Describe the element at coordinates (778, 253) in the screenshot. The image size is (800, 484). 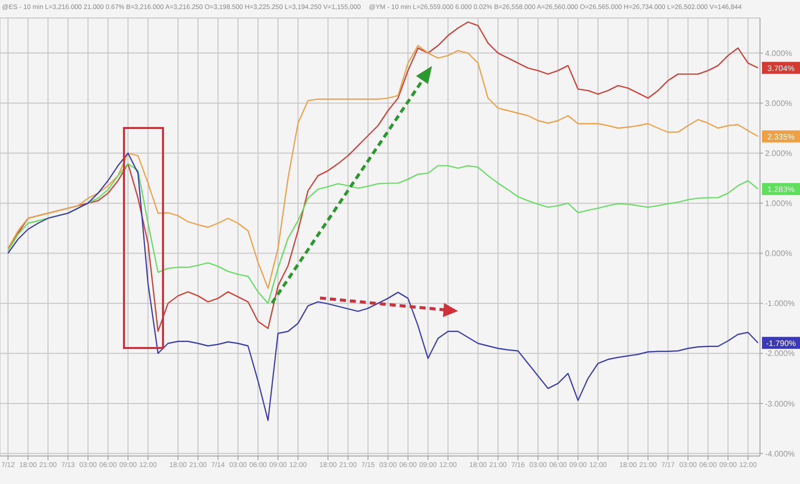
I see `y-tick-label: 0.000%` at that location.